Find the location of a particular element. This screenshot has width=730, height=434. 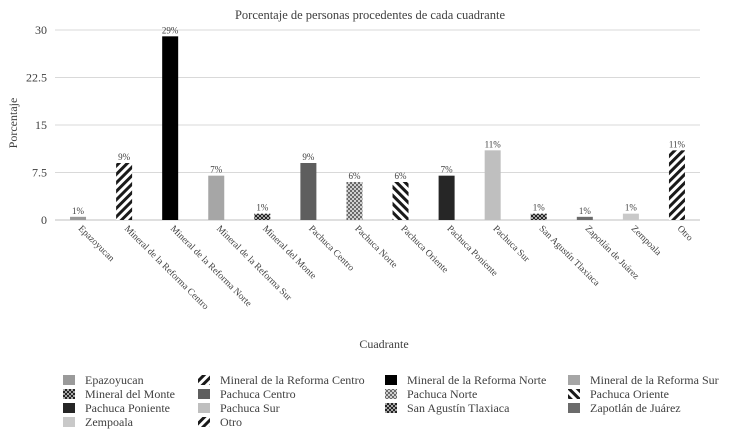

y-tick-label: 7.5 is located at coordinates (39, 173).